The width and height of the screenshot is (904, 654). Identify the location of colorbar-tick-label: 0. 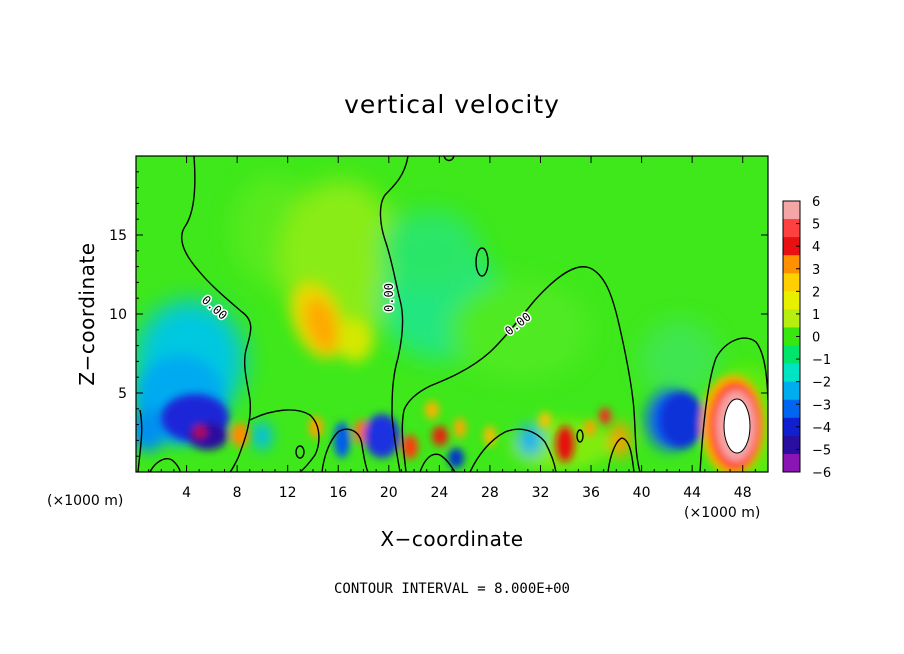
(816, 338).